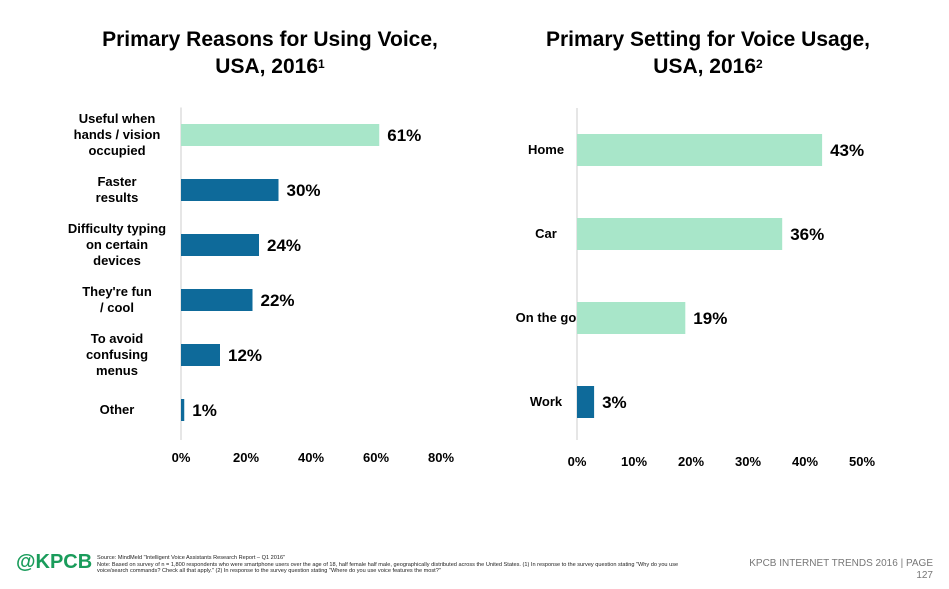 This screenshot has height=589, width=949. I want to click on category-label: Work, so click(546, 401).